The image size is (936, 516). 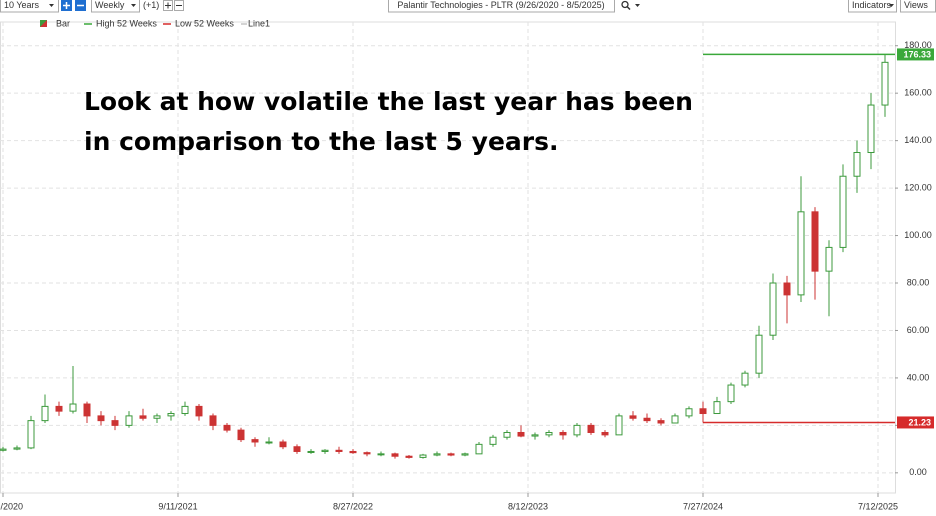 I want to click on indicators-button, so click(x=872, y=6).